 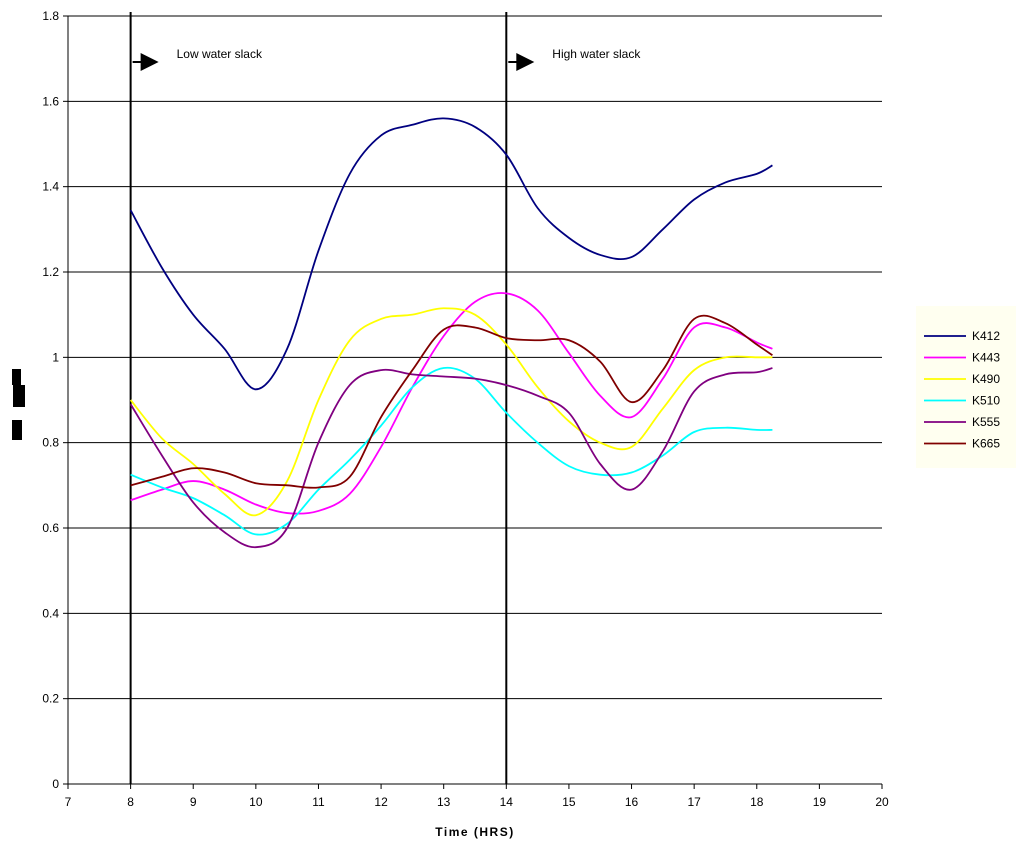 I want to click on legend-label: K490, so click(x=986, y=379).